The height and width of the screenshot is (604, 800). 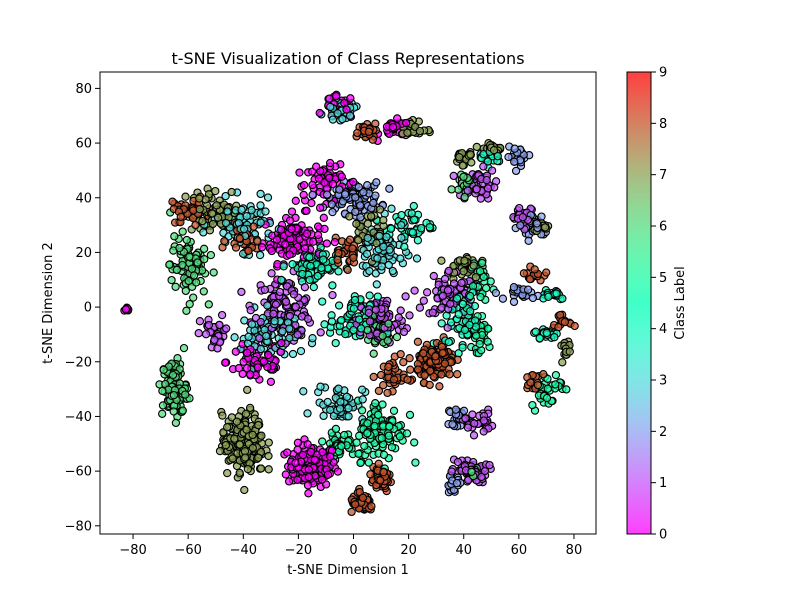 What do you see at coordinates (663, 329) in the screenshot?
I see `colorbar-tick-label: 4` at bounding box center [663, 329].